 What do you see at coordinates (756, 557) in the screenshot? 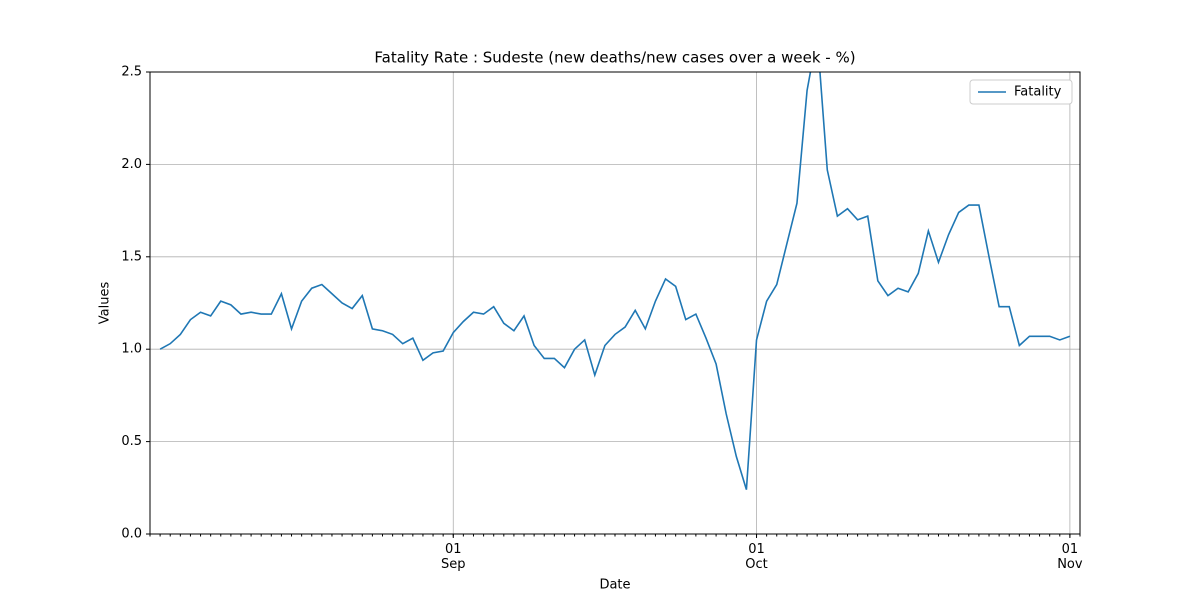
I see `x-tick-label: 01 Oct` at bounding box center [756, 557].